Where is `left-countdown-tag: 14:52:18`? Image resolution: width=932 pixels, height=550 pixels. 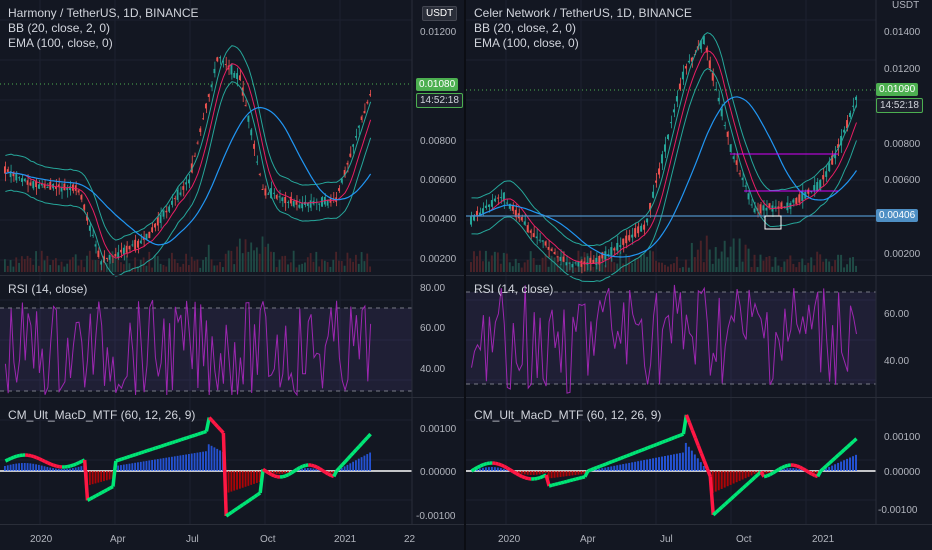 left-countdown-tag: 14:52:18 is located at coordinates (439, 100).